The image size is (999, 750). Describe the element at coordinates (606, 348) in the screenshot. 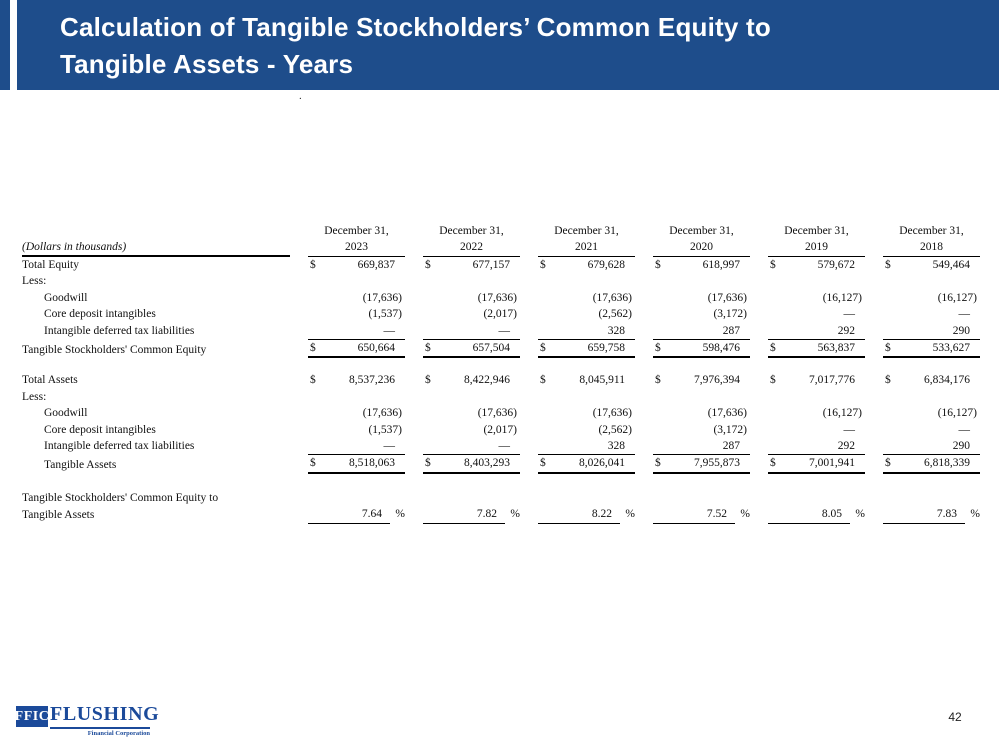

I see `cell-value: 659,758` at that location.